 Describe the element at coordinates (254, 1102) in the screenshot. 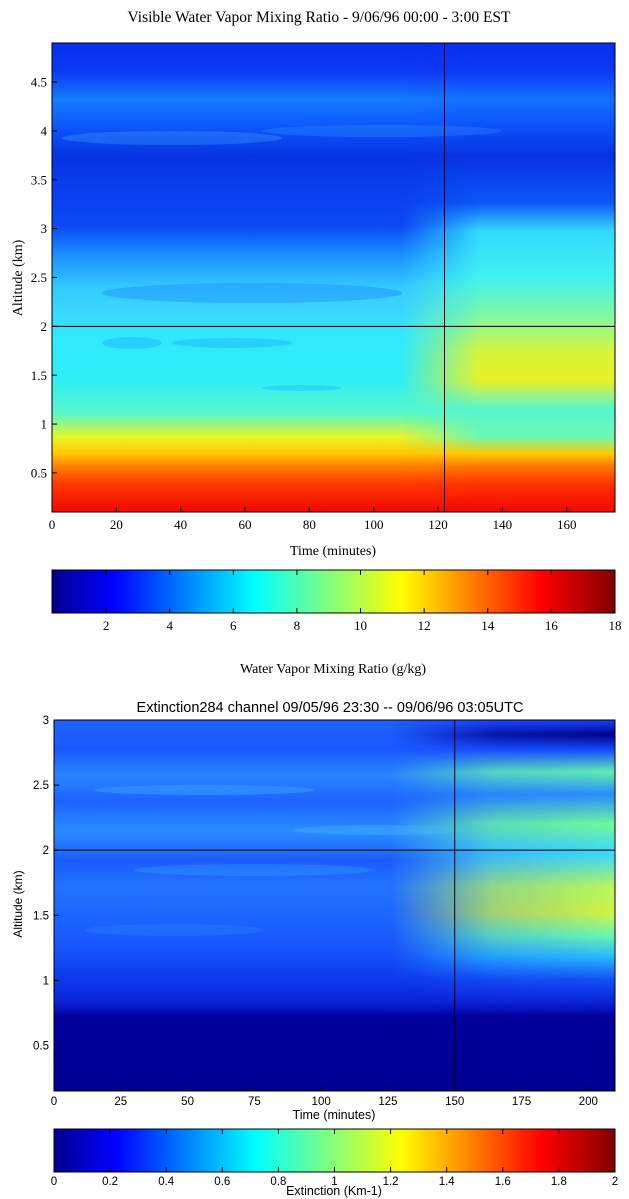

I see `x-tick-label: 75` at that location.